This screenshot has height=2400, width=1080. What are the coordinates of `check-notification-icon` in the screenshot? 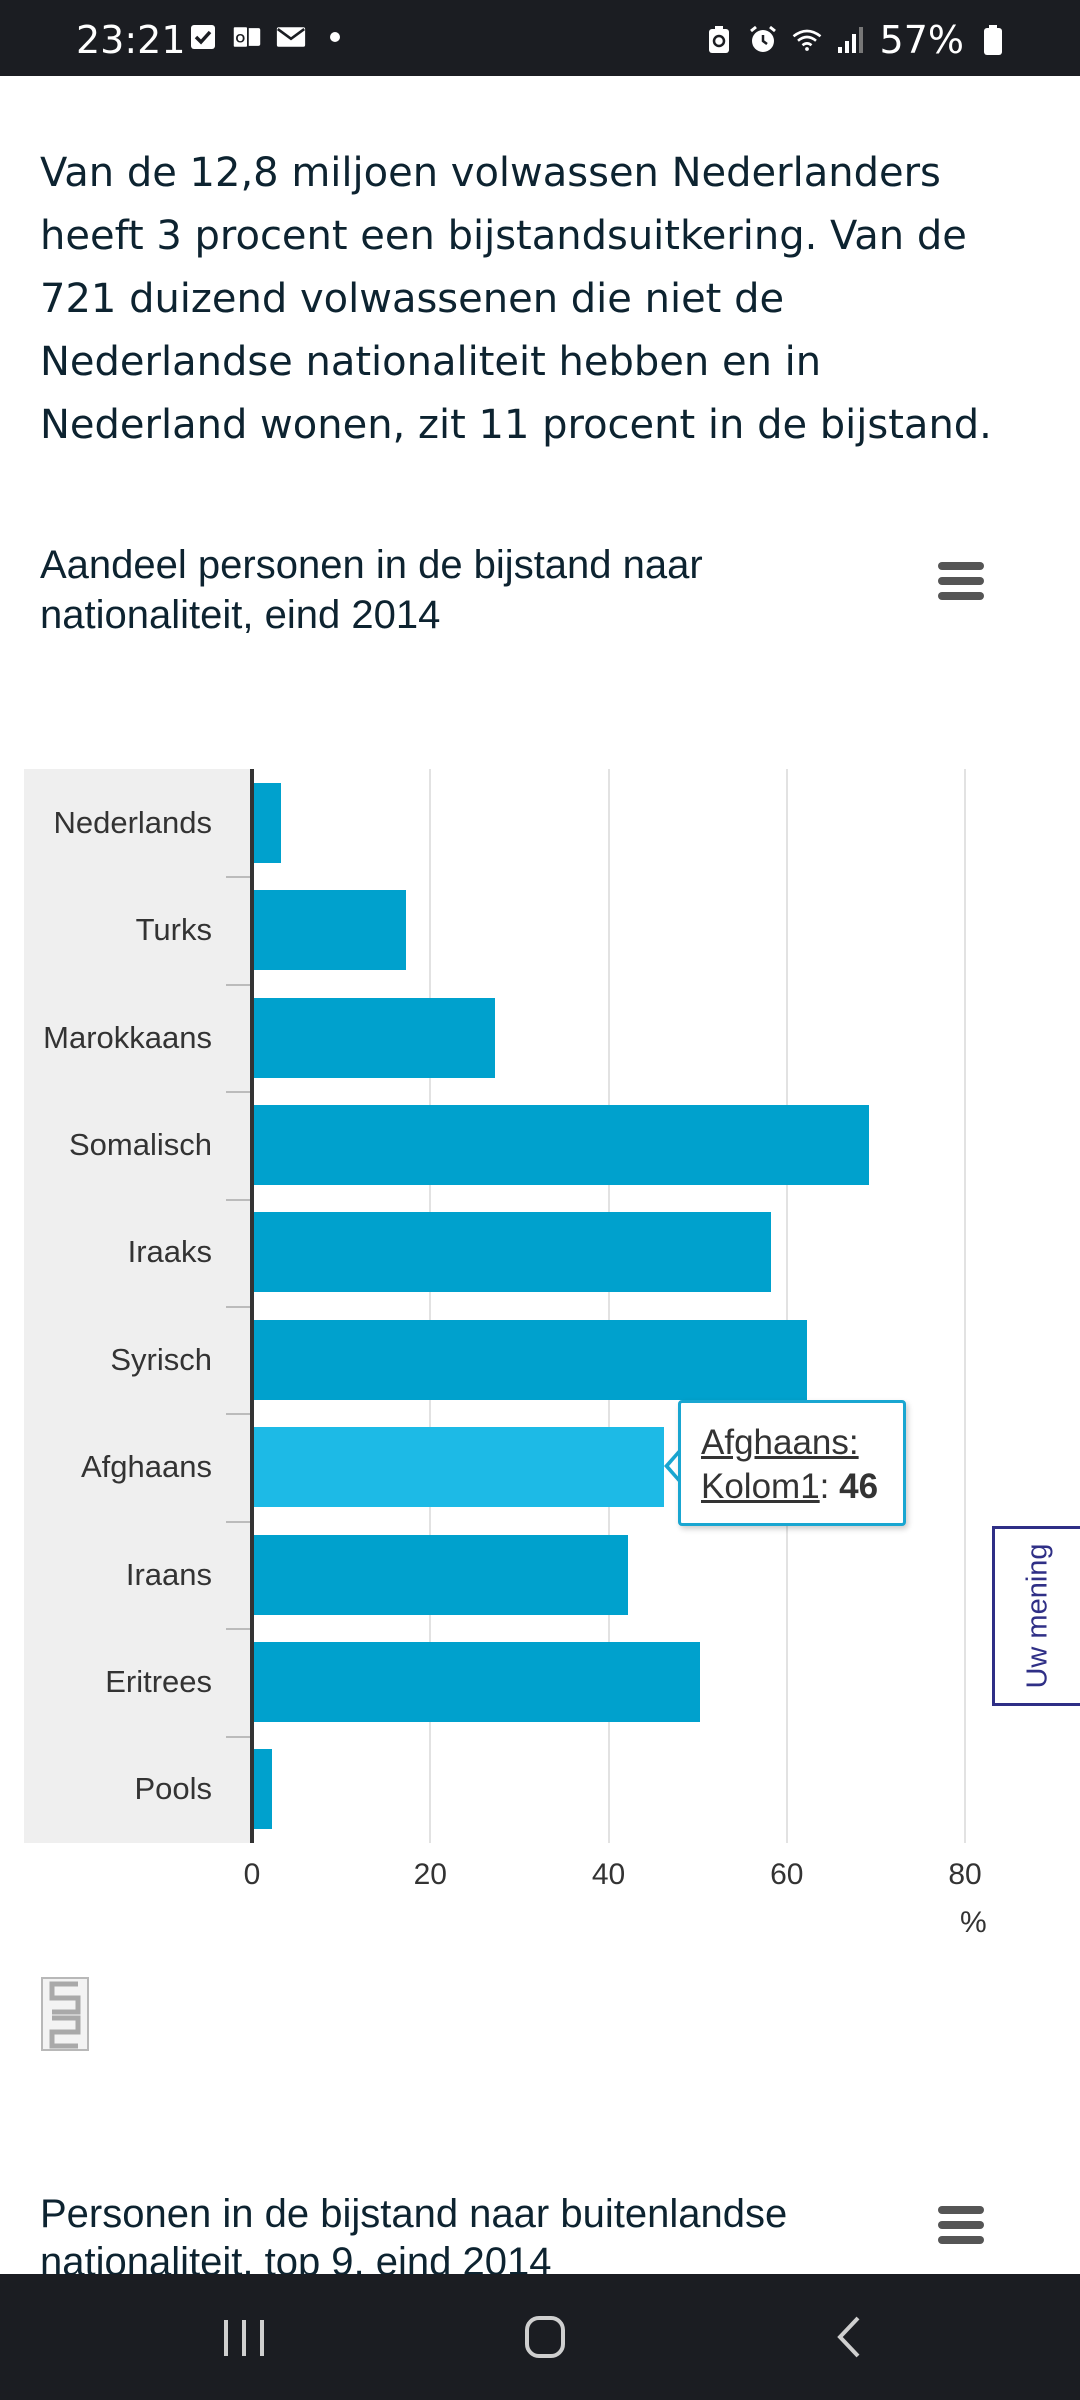 It's located at (203, 37).